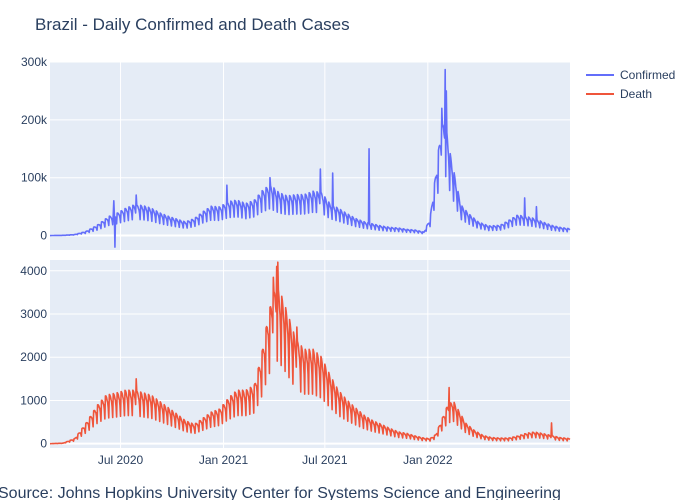  I want to click on legend-item-death: Death, so click(619, 94).